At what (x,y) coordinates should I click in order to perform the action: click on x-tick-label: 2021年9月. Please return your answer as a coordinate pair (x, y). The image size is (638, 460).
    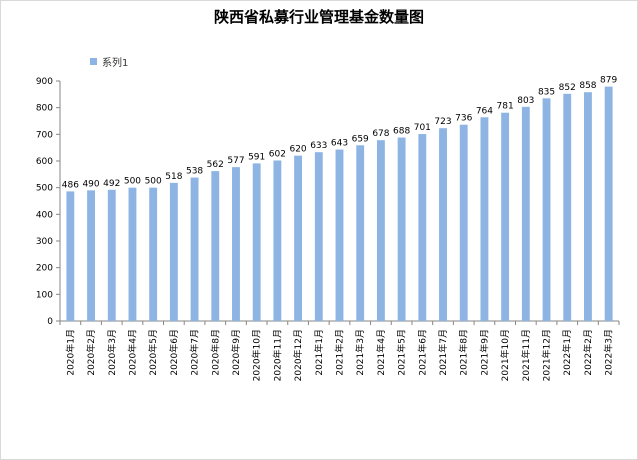
    Looking at the image, I should click on (484, 352).